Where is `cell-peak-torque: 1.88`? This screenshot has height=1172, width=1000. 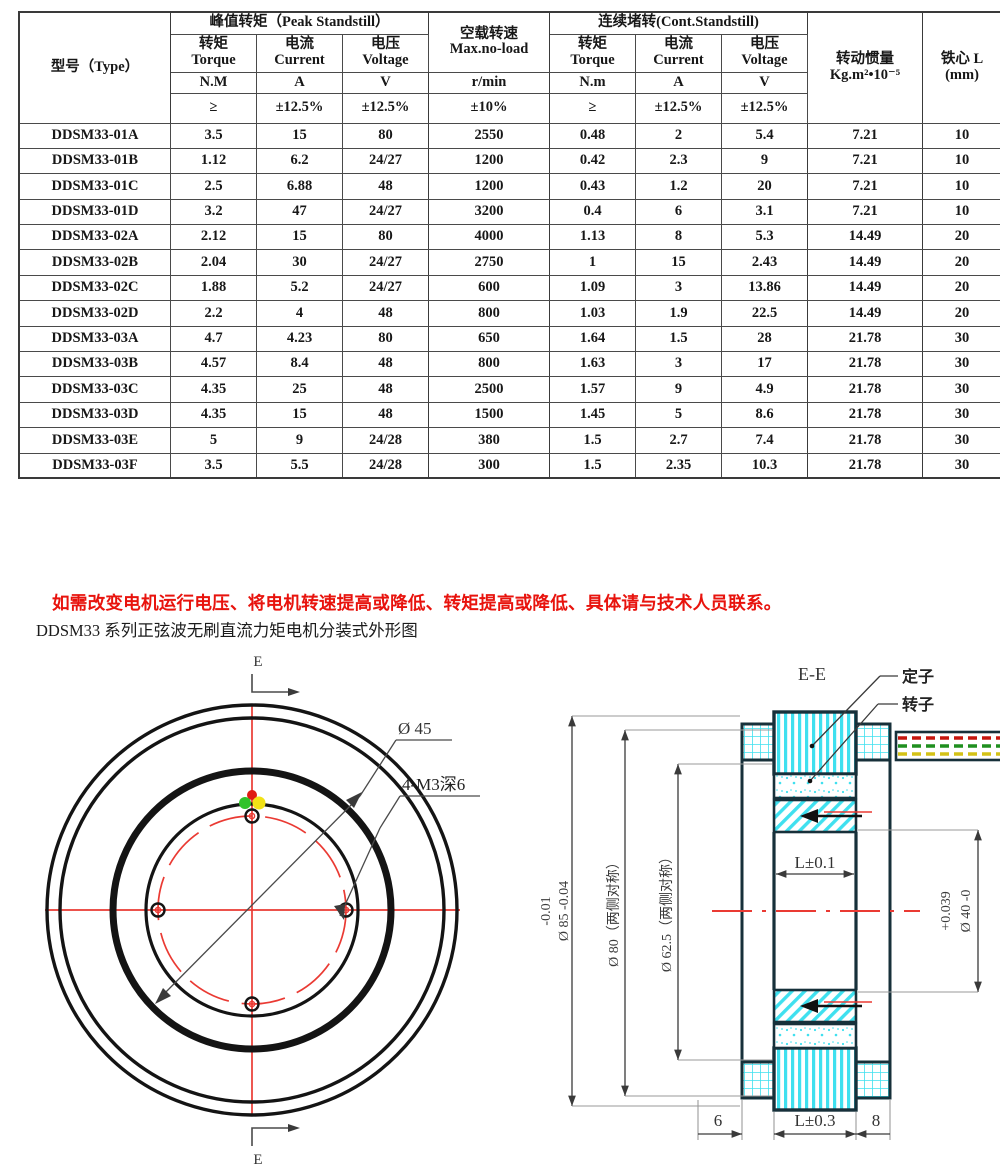
cell-peak-torque: 1.88 is located at coordinates (213, 288).